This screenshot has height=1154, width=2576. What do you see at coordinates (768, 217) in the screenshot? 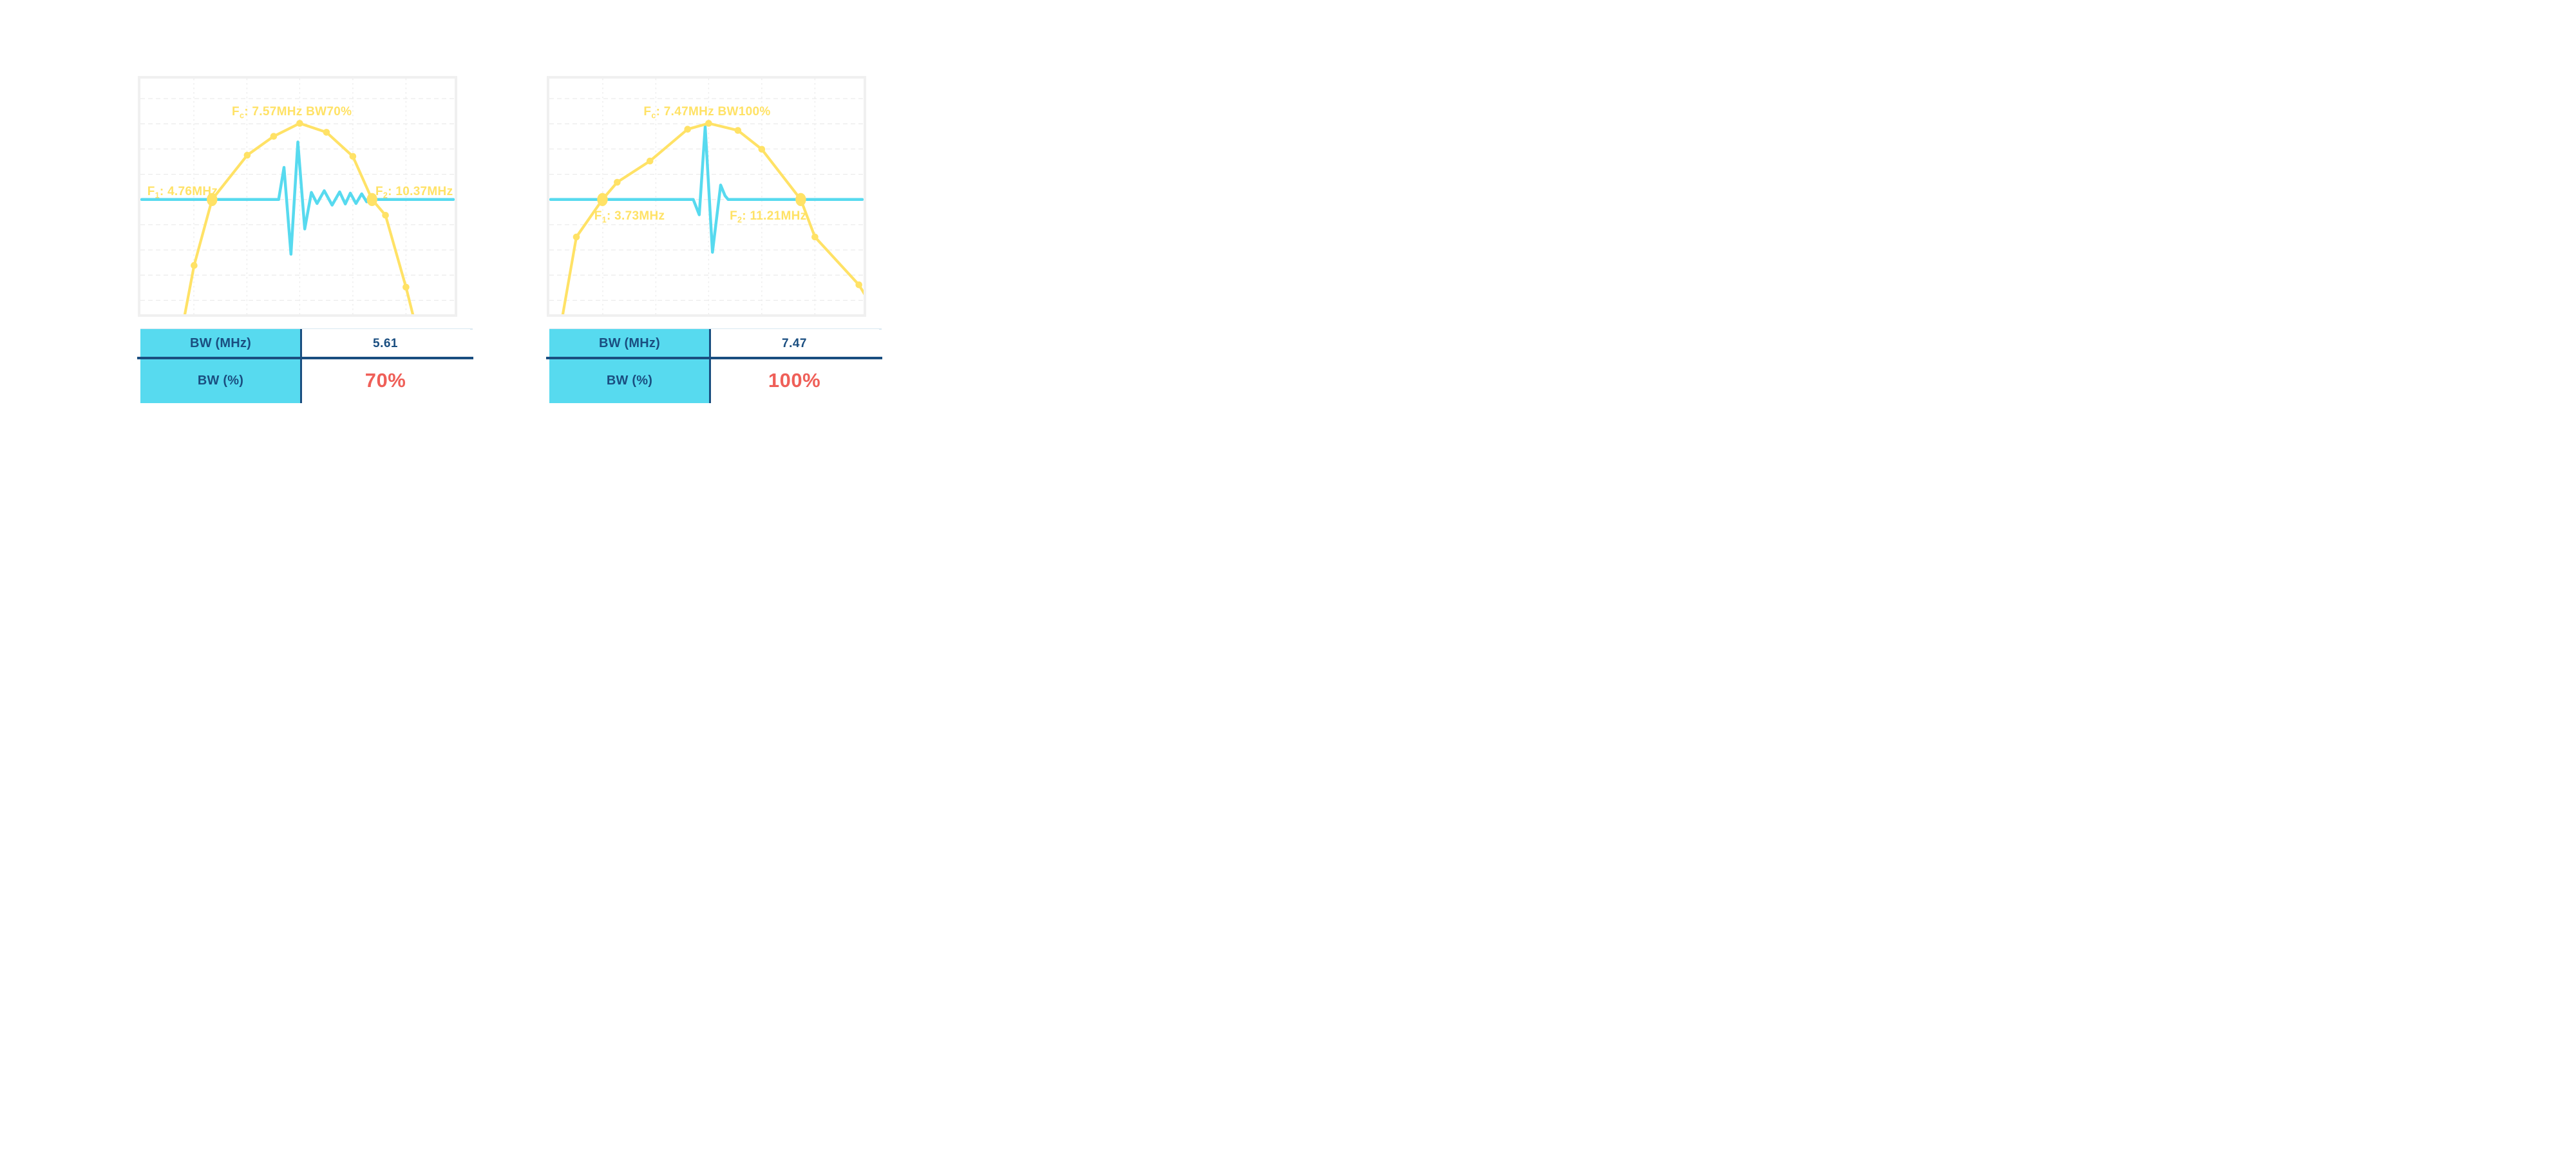
I see `annotation-label: F2: 11.21MHz` at bounding box center [768, 217].